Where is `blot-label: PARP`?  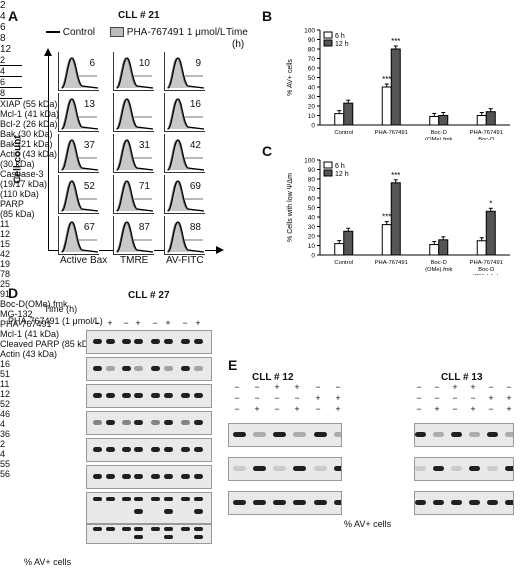
blot-label: PARP is located at coordinates (12, 204).